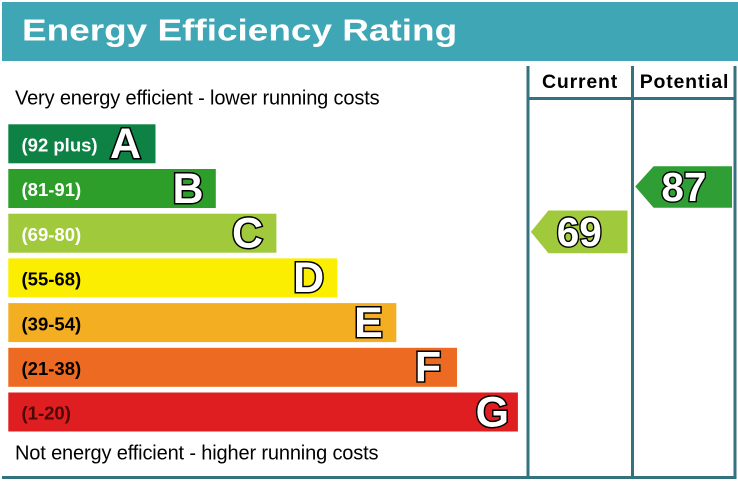  Describe the element at coordinates (580, 82) in the screenshot. I see `svg-text: Current` at that location.